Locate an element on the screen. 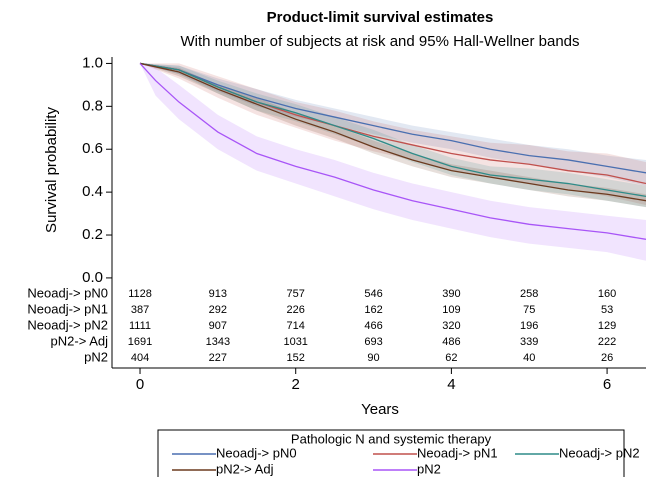  at-risk-count: 913 is located at coordinates (218, 294).